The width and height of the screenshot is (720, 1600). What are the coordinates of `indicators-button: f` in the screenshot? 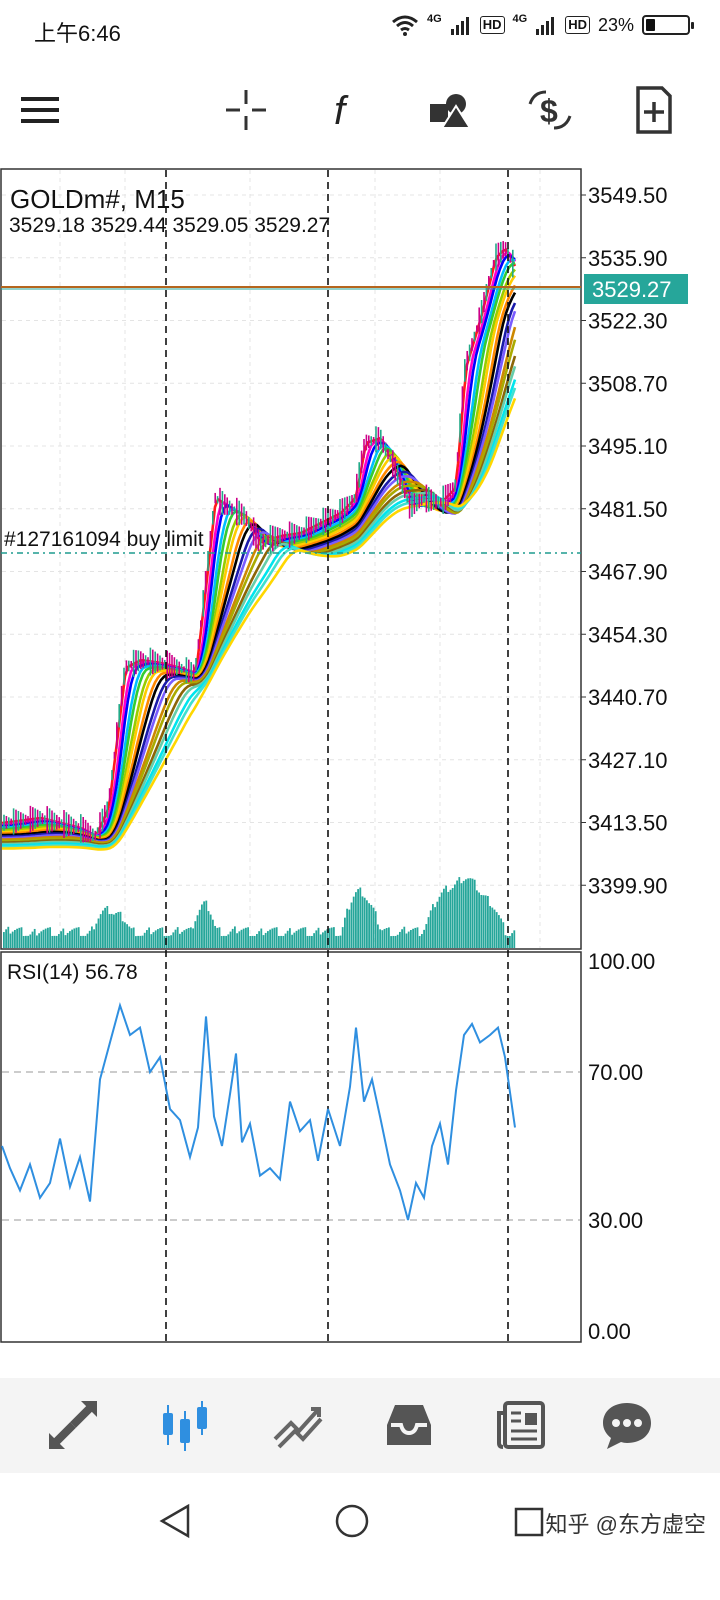 It's located at (348, 110).